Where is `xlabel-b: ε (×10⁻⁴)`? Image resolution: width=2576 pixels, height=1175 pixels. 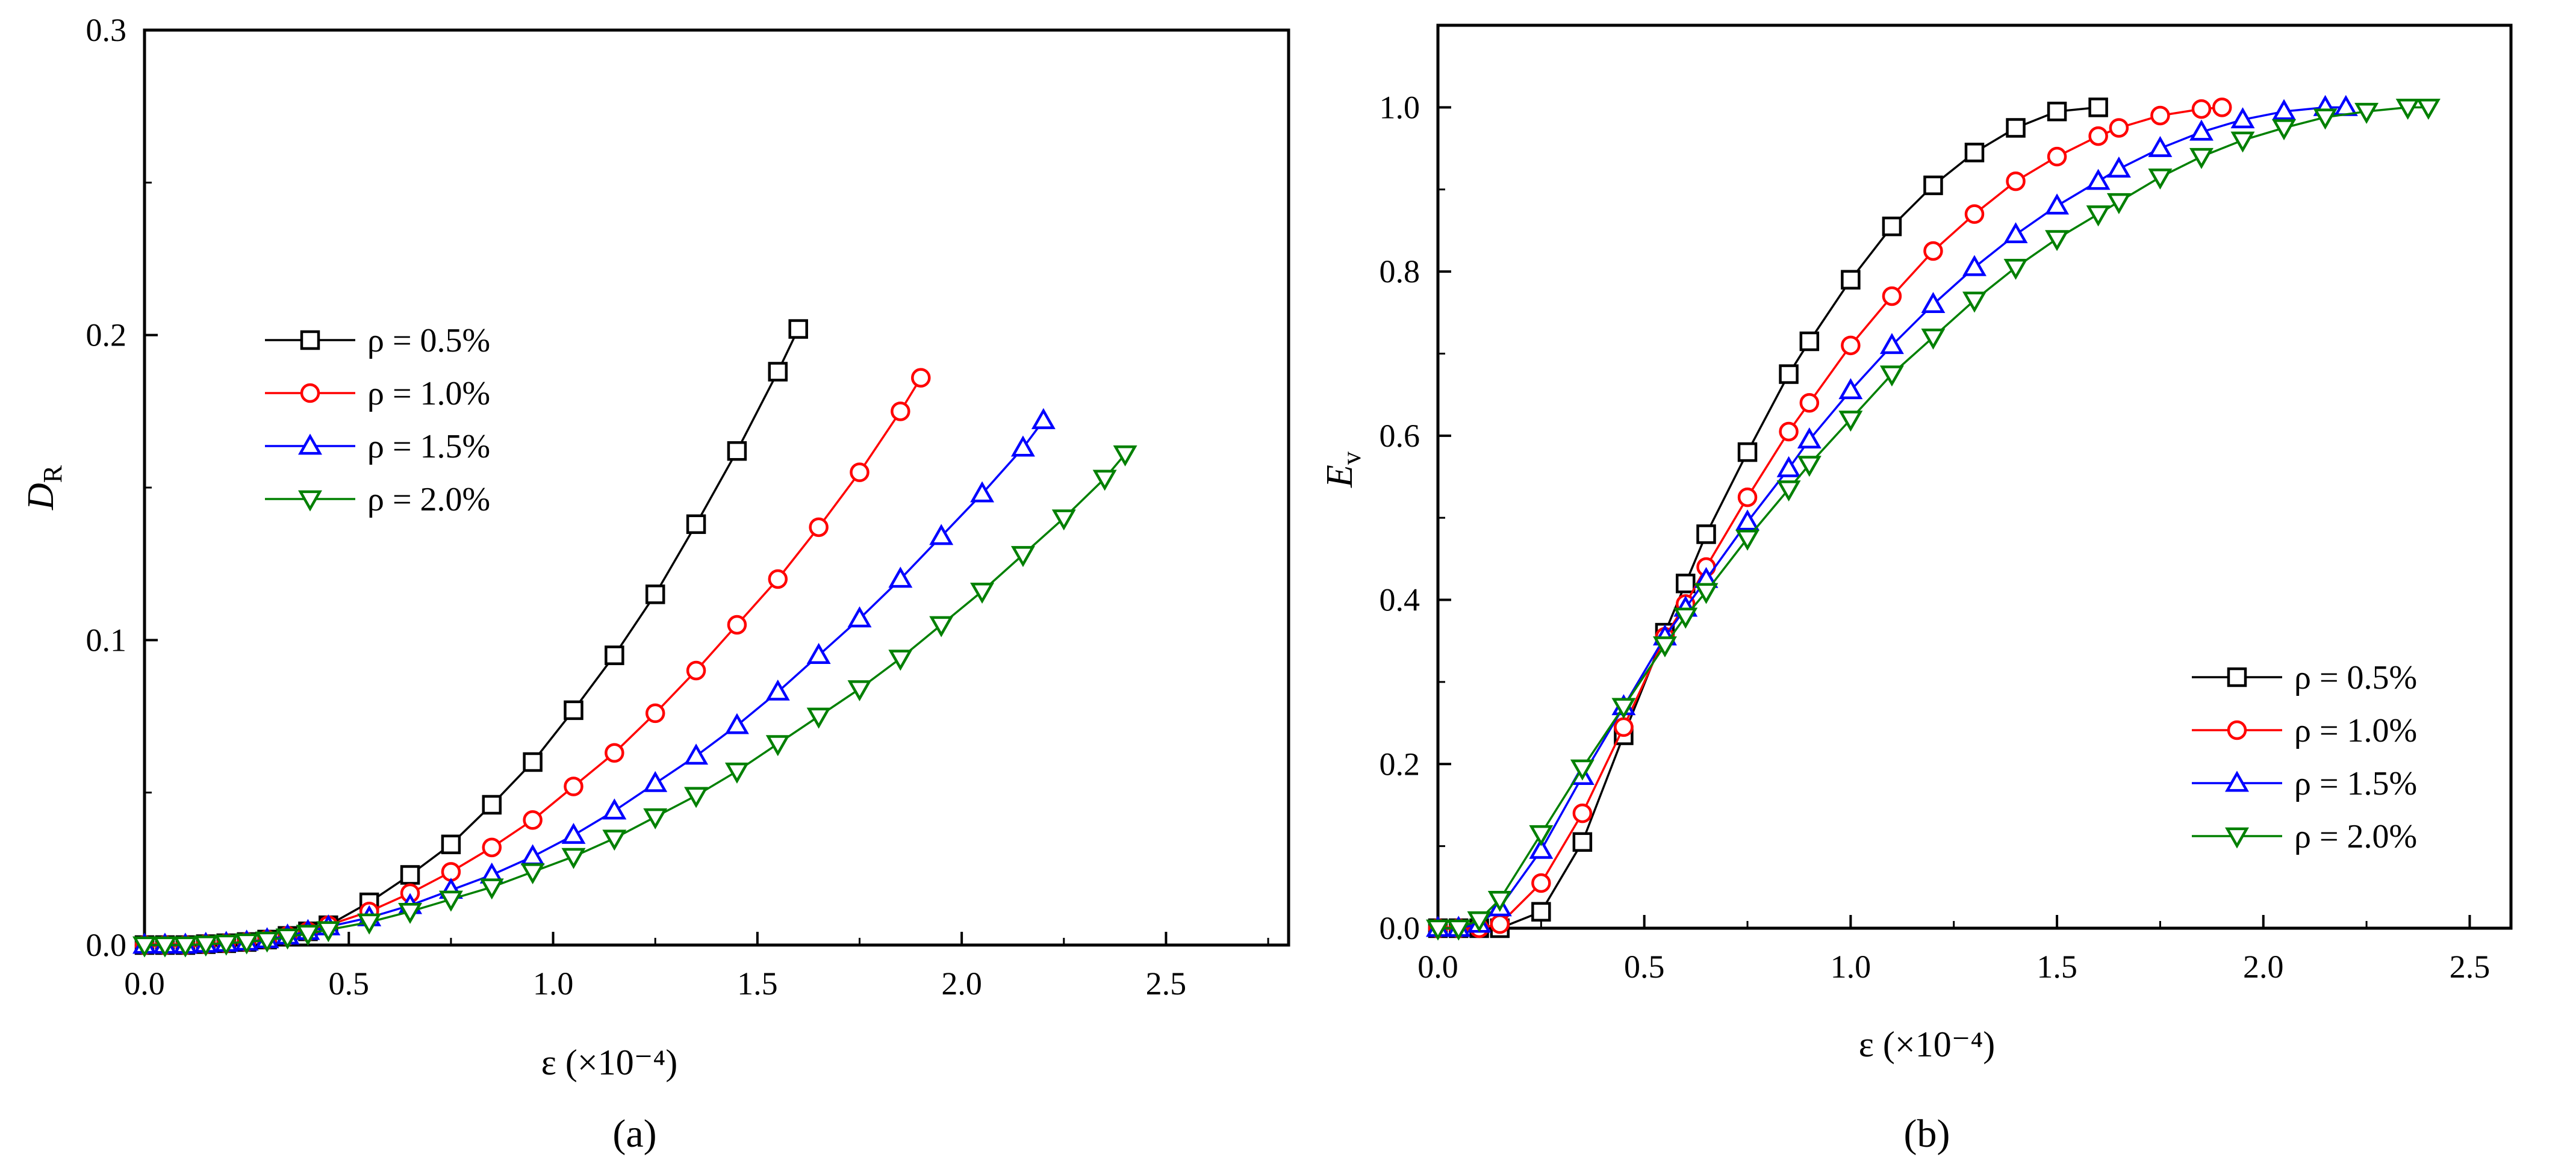 xlabel-b: ε (×10⁻⁴) is located at coordinates (1927, 1044).